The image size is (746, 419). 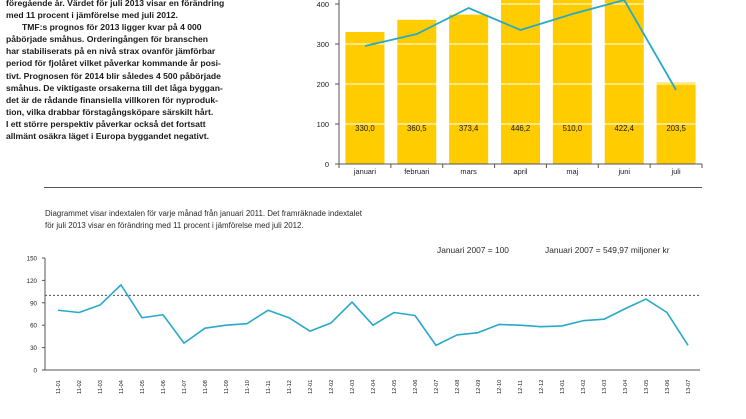 What do you see at coordinates (311, 387) in the screenshot?
I see `index-x-tick-label: 12-01` at bounding box center [311, 387].